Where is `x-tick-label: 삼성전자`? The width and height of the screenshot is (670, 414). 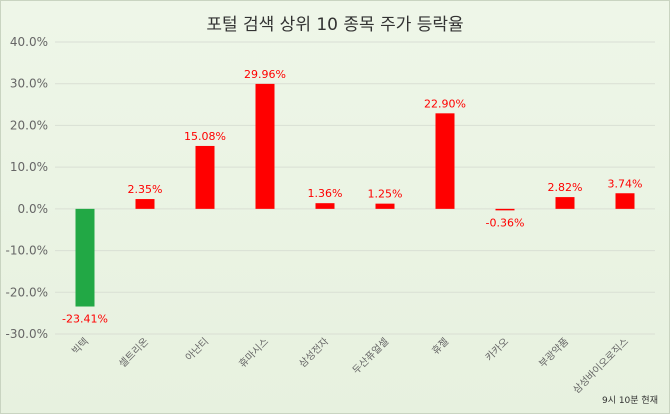 x-tick-label: 삼성전자 is located at coordinates (314, 353).